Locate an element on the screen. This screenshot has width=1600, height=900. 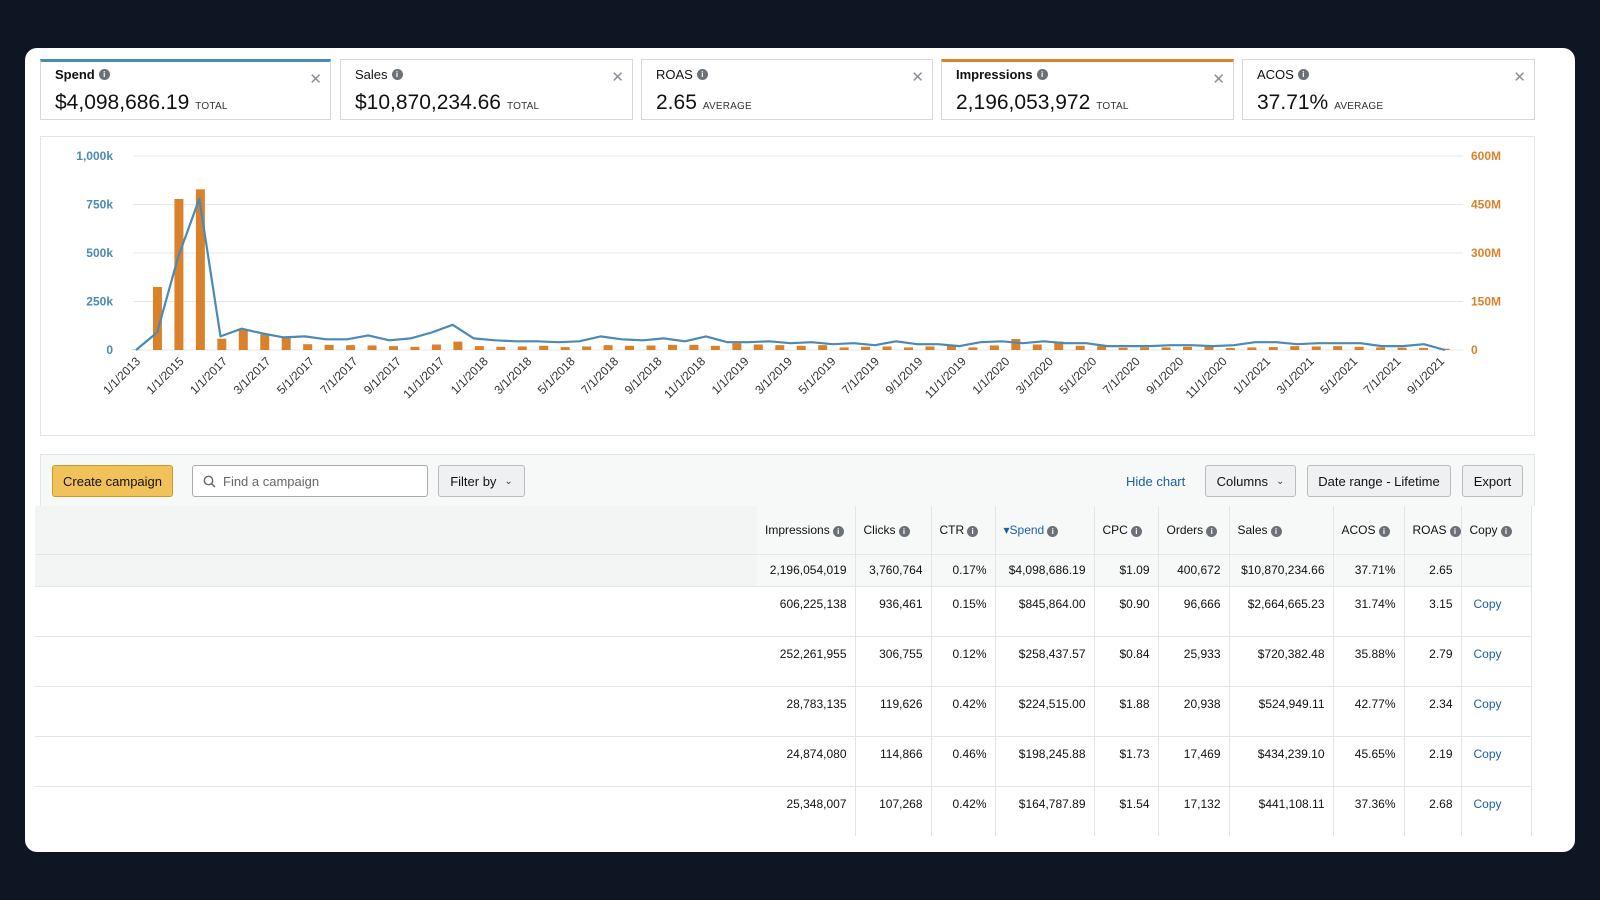
x-axis-tick-label: 3/1/2020 is located at coordinates (1034, 375).